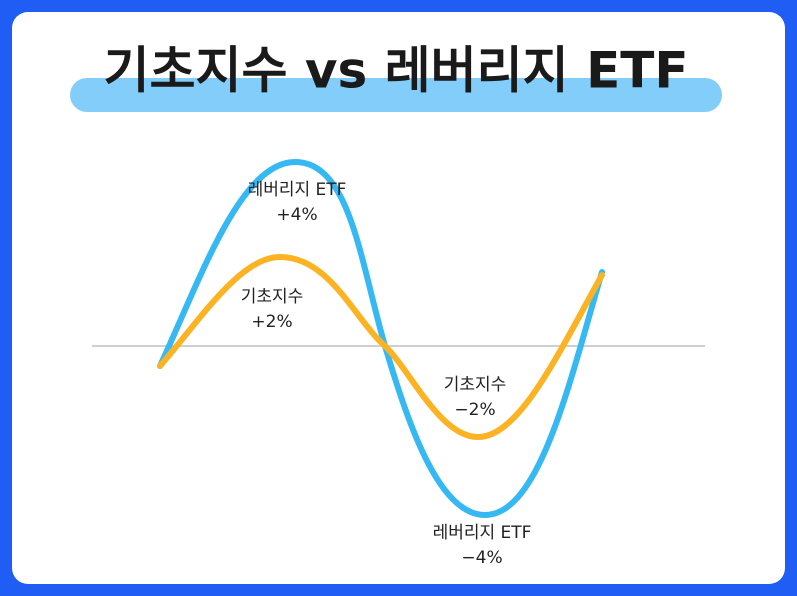 Image resolution: width=797 pixels, height=596 pixels. What do you see at coordinates (474, 410) in the screenshot?
I see `annotation-change: −2%` at bounding box center [474, 410].